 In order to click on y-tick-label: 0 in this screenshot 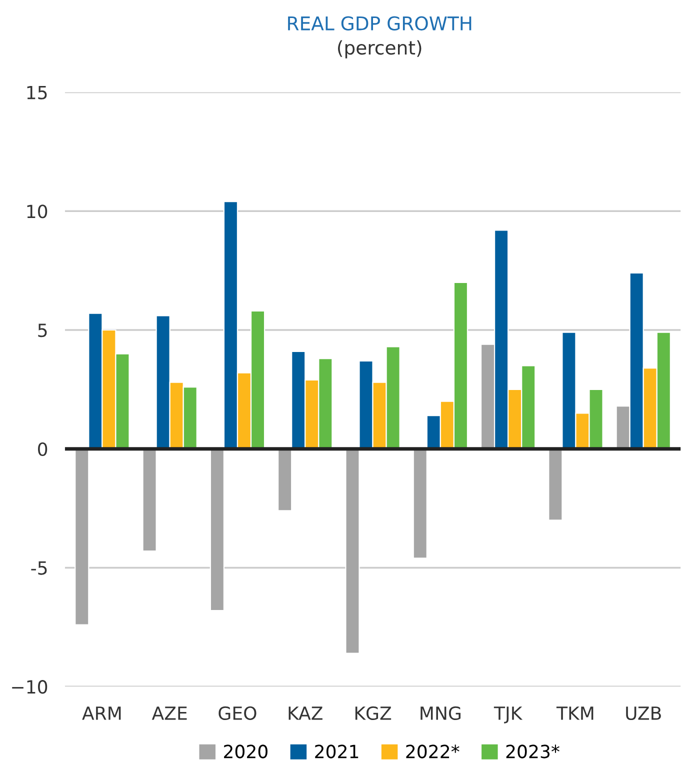, I will do `click(43, 449)`.